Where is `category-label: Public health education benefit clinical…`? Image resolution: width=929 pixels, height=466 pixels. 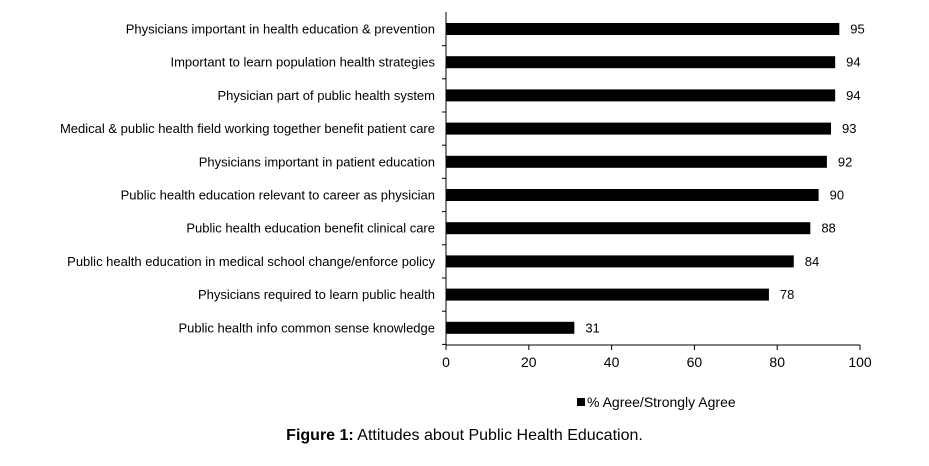 category-label: Public health education benefit clinical… is located at coordinates (310, 228).